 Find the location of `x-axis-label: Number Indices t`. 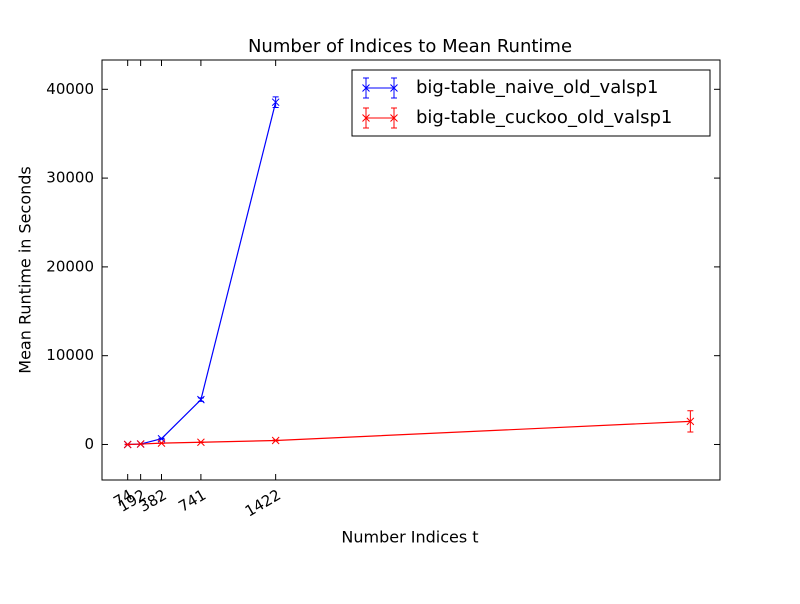

x-axis-label: Number Indices t is located at coordinates (409, 537).